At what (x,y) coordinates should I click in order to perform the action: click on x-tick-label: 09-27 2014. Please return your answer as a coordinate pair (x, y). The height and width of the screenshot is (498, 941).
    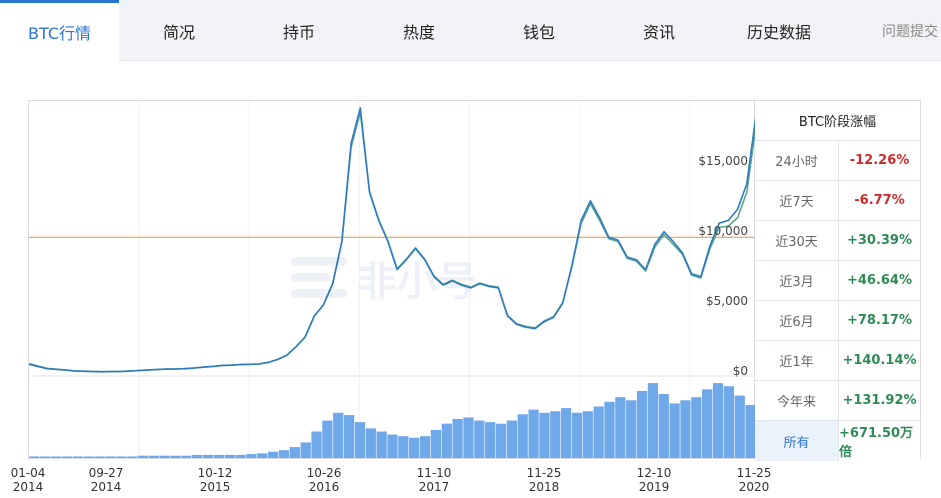
    Looking at the image, I should click on (106, 480).